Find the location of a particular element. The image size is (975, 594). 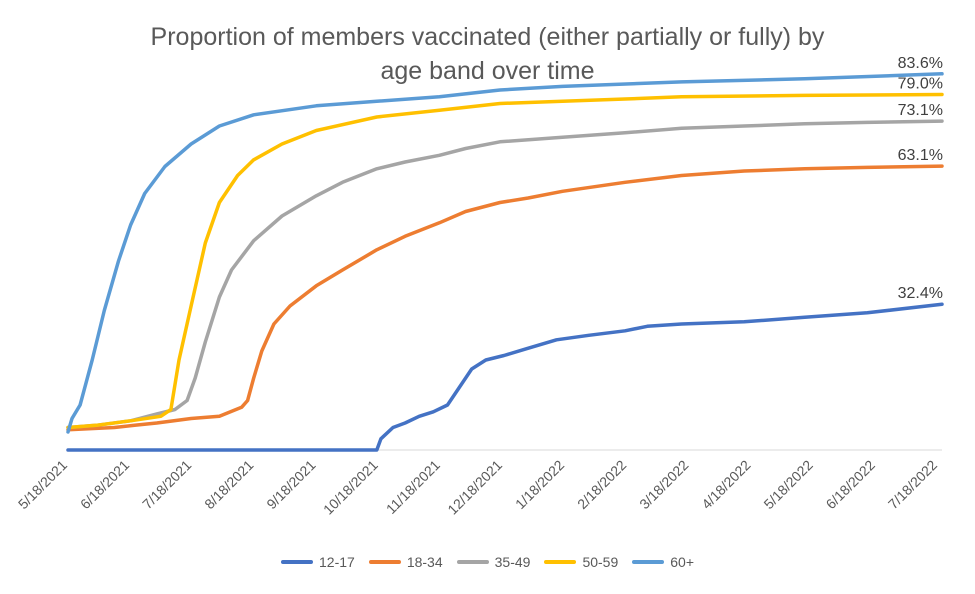

x-tick-label: 12/18/2021 is located at coordinates (474, 487).